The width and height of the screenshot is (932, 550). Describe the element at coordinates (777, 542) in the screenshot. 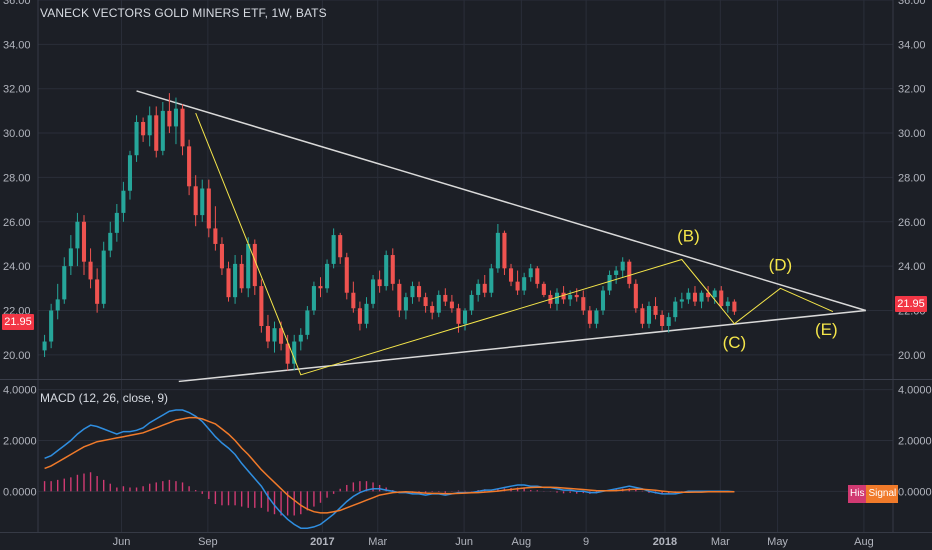

I see `time-axis-label: May` at that location.